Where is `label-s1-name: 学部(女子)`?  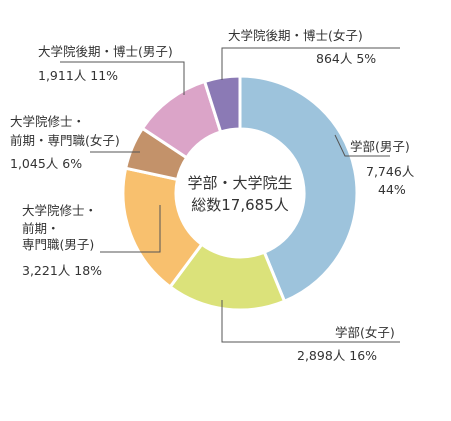
label-s1-name: 学部(女子) is located at coordinates (365, 332).